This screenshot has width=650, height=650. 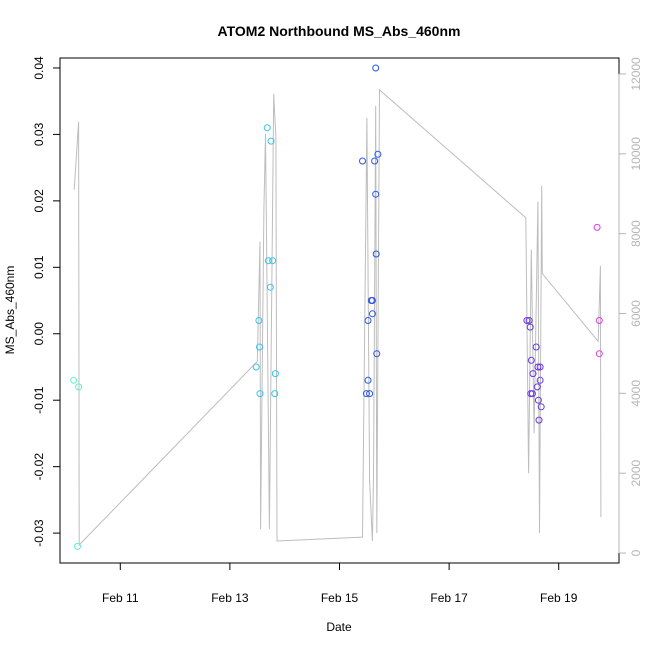 What do you see at coordinates (39, 334) in the screenshot?
I see `y-tick-label: 0.00` at bounding box center [39, 334].